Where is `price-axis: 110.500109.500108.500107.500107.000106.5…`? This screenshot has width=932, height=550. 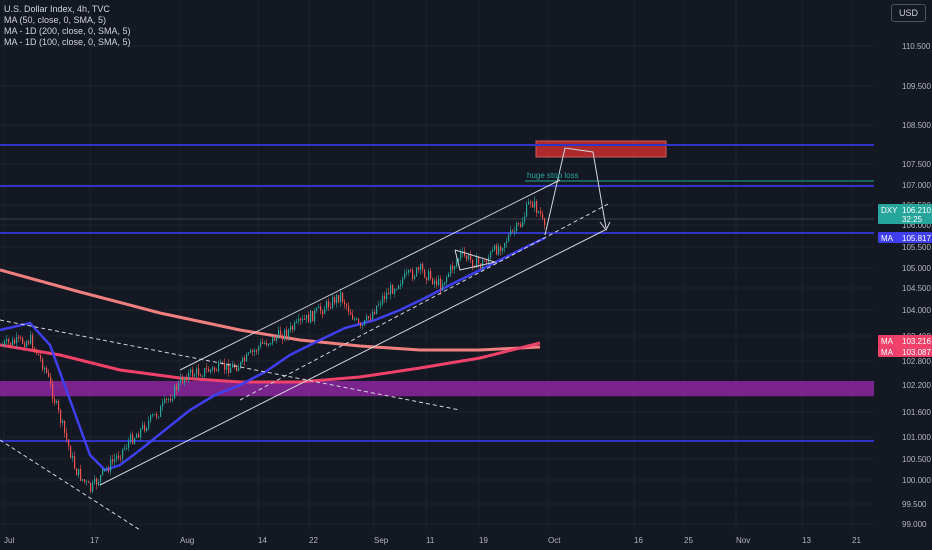
price-axis: 110.500109.500108.500107.500107.000106.5… is located at coordinates (903, 275).